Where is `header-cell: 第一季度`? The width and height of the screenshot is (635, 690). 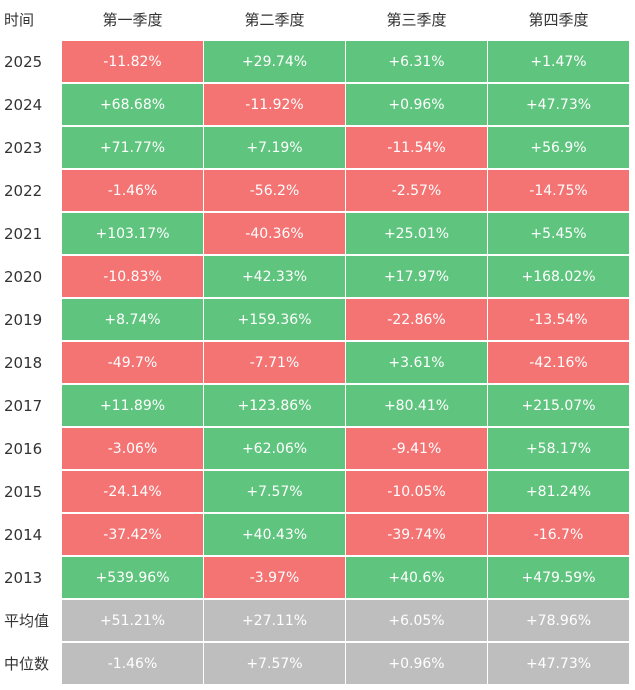
header-cell: 第一季度 is located at coordinates (132, 19).